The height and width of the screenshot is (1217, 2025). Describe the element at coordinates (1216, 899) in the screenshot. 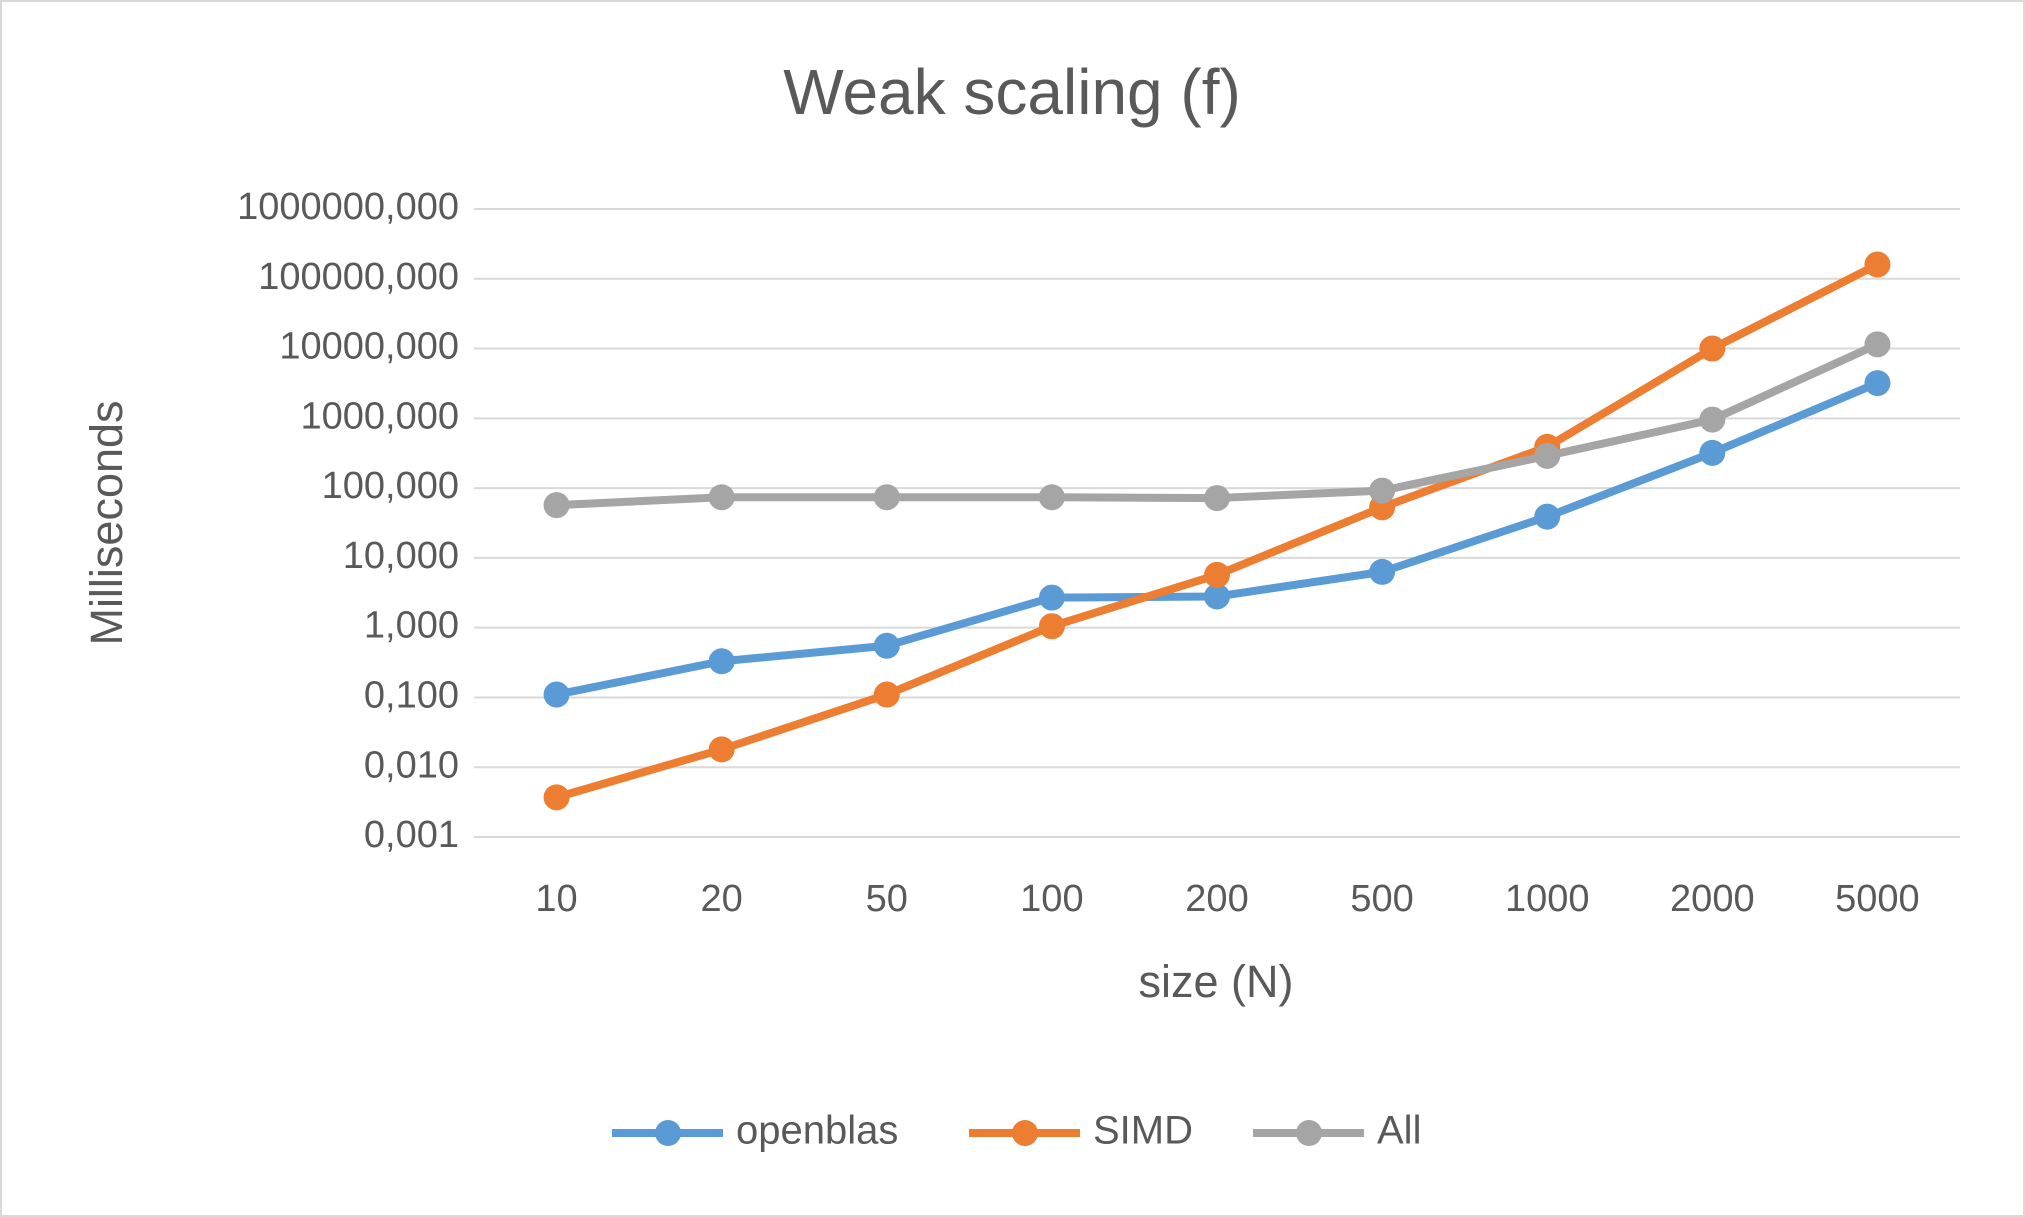

I see `x-tick-label: 200` at that location.